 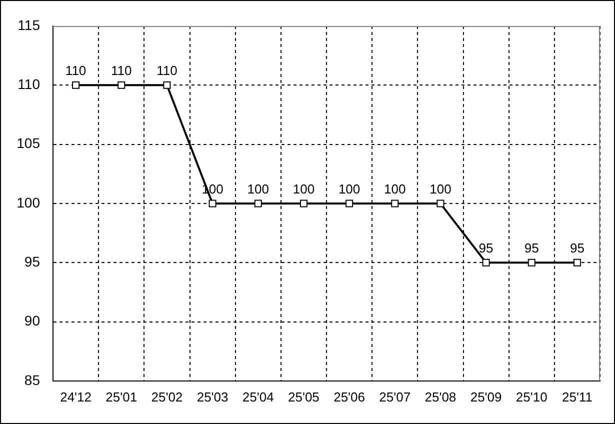 I want to click on y-tick-label: 90, so click(x=32, y=320).